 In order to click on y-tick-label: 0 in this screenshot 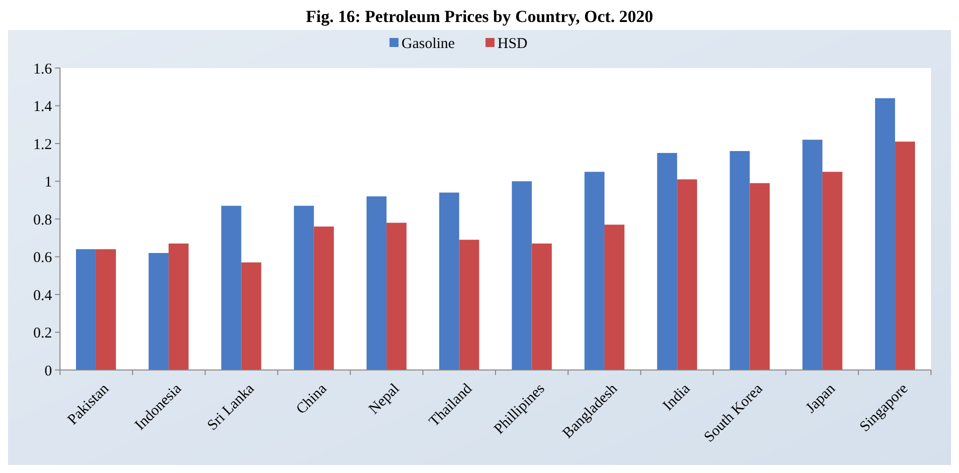, I will do `click(48, 371)`.